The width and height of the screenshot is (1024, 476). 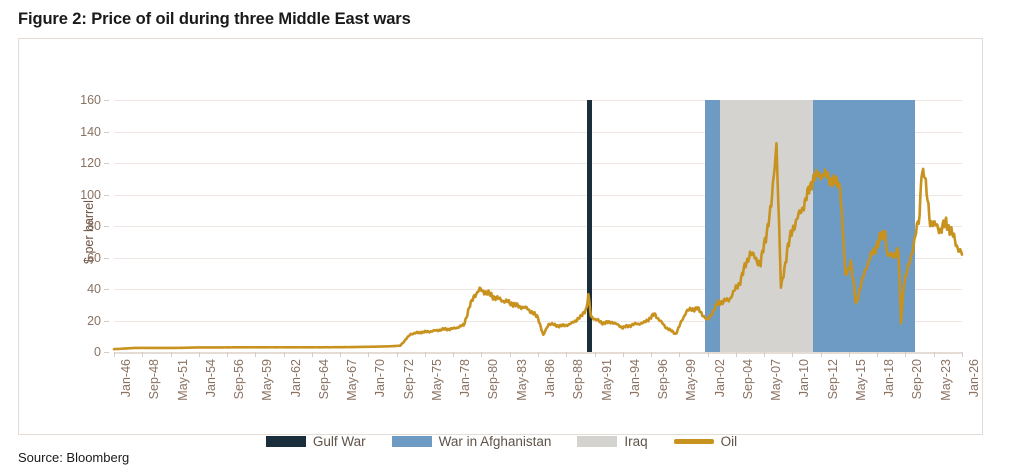 I want to click on legend-item-war-in-afghanistan: War in Afghanistan, so click(x=471, y=441).